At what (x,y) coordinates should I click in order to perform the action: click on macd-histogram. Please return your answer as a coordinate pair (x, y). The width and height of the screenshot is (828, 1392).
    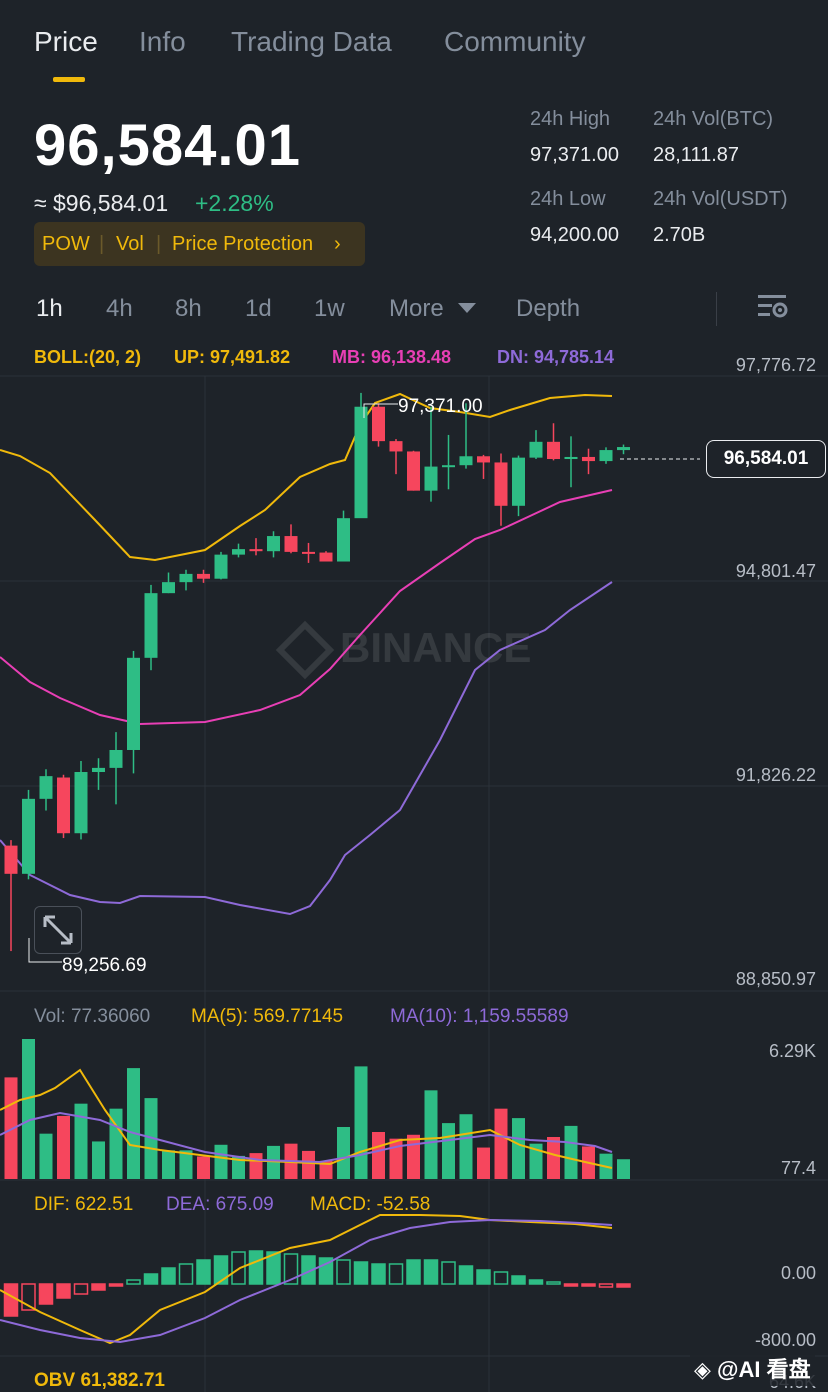
    Looking at the image, I should click on (317, 1283).